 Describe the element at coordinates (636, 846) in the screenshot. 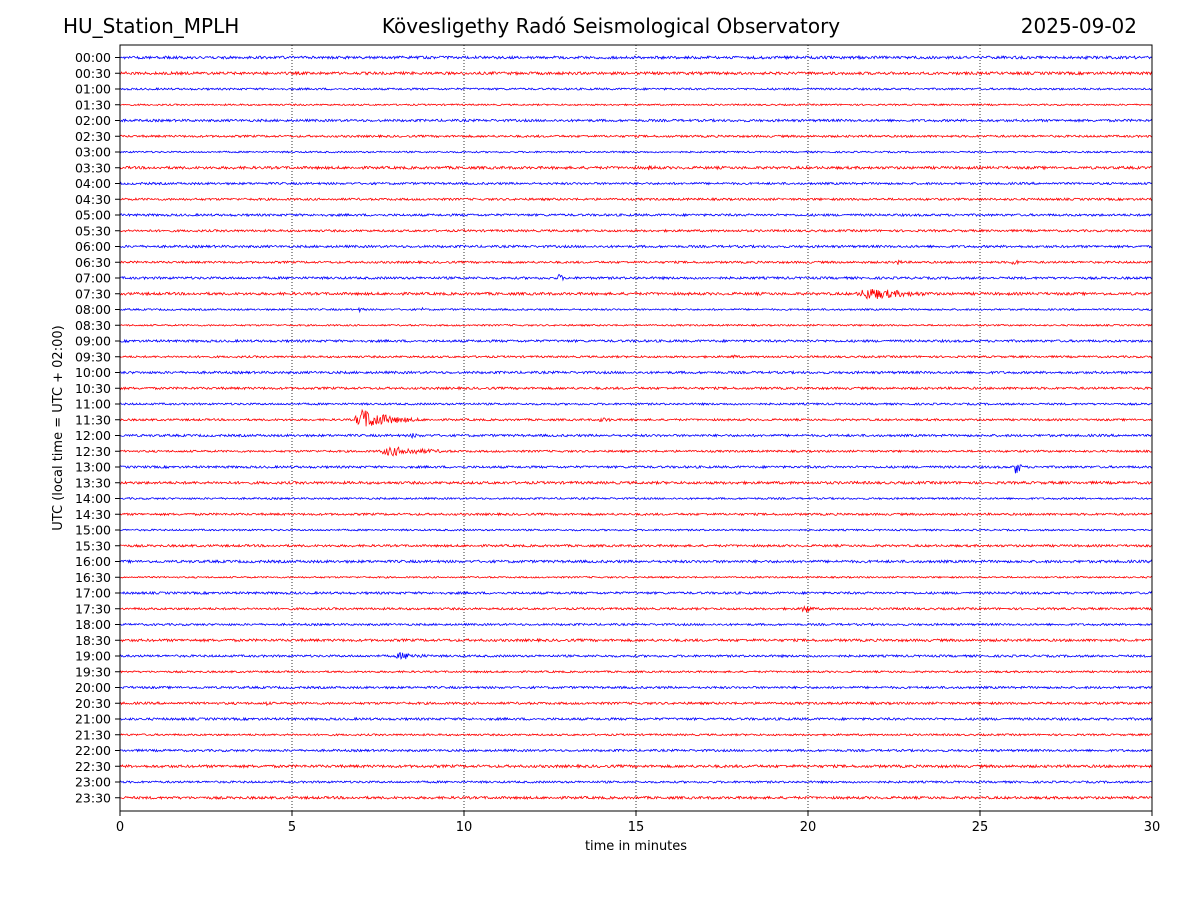

I see `x-axis-label: time in minutes` at that location.